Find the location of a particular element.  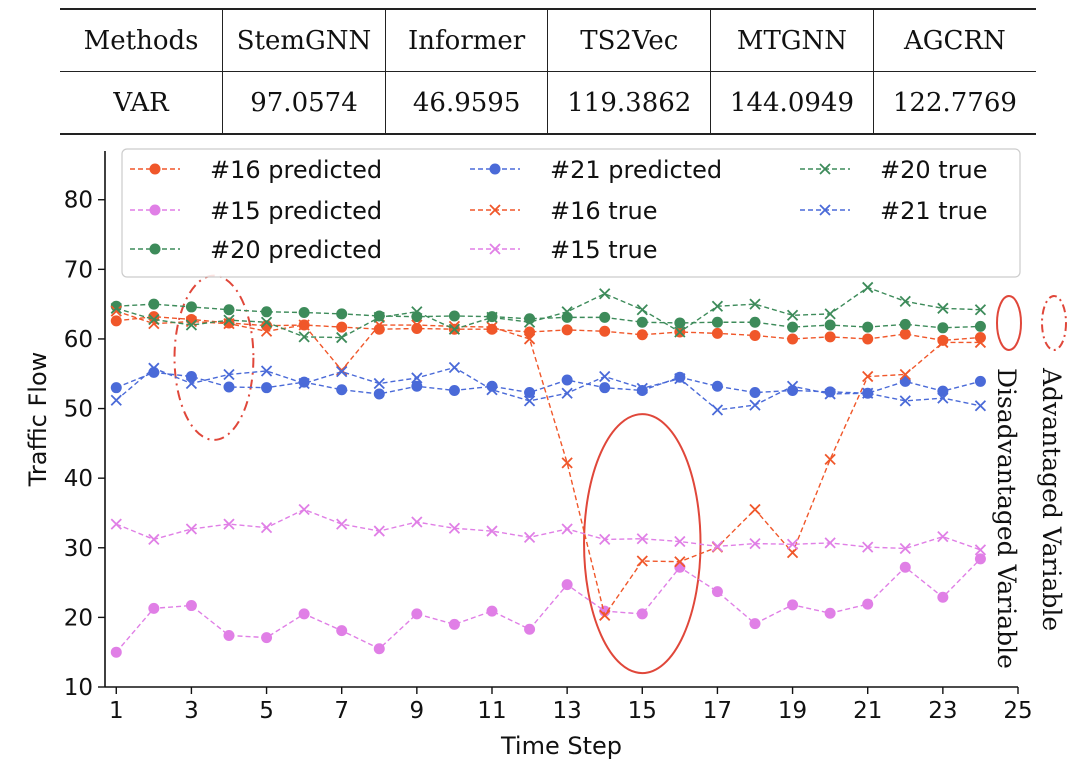

legend-item: #15 predicted is located at coordinates (256, 211).